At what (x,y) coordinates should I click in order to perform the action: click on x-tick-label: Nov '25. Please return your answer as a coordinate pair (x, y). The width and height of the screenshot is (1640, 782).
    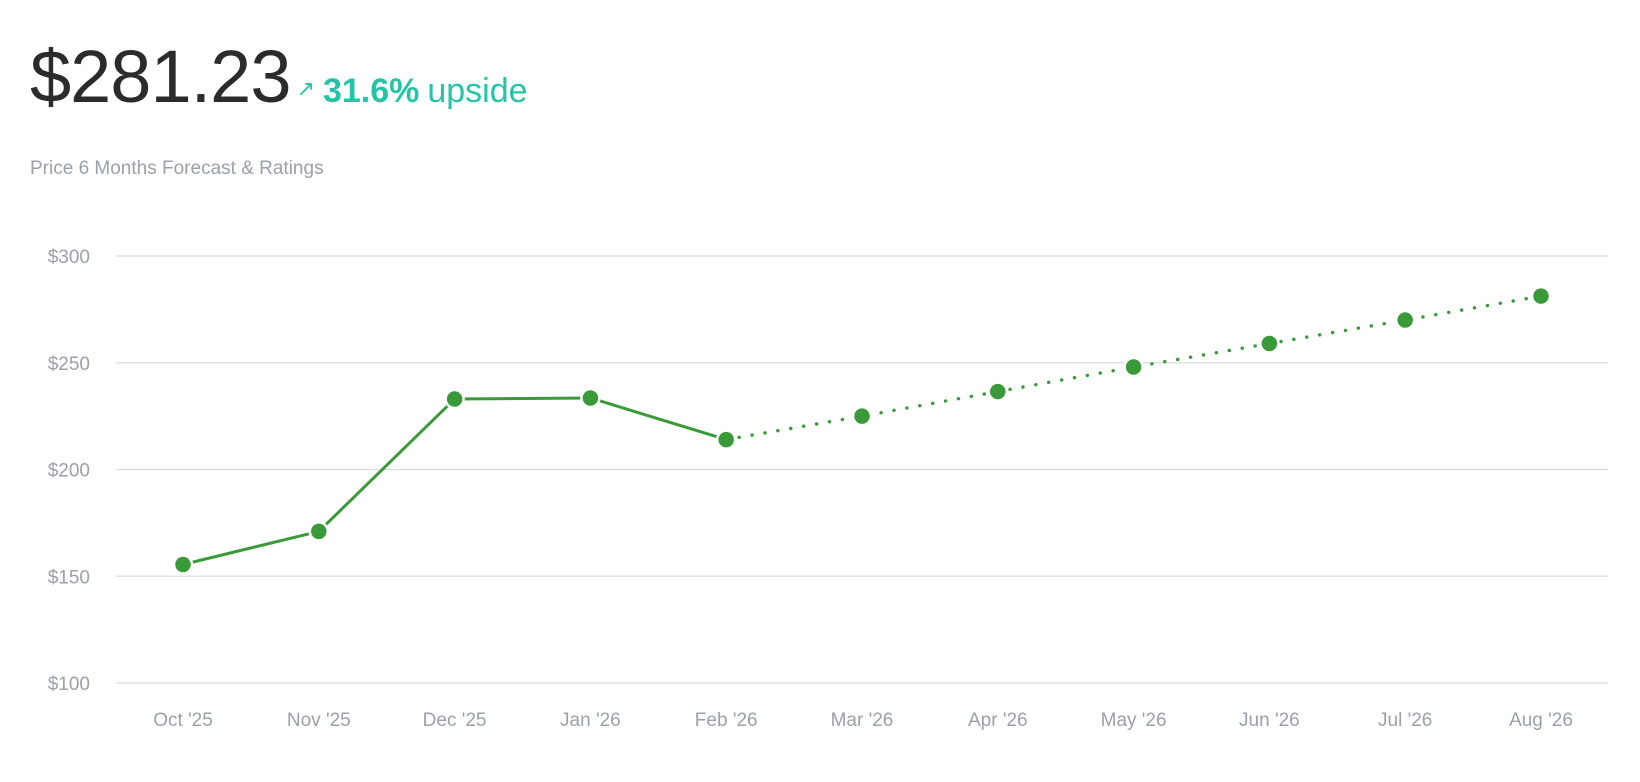
    Looking at the image, I should click on (319, 720).